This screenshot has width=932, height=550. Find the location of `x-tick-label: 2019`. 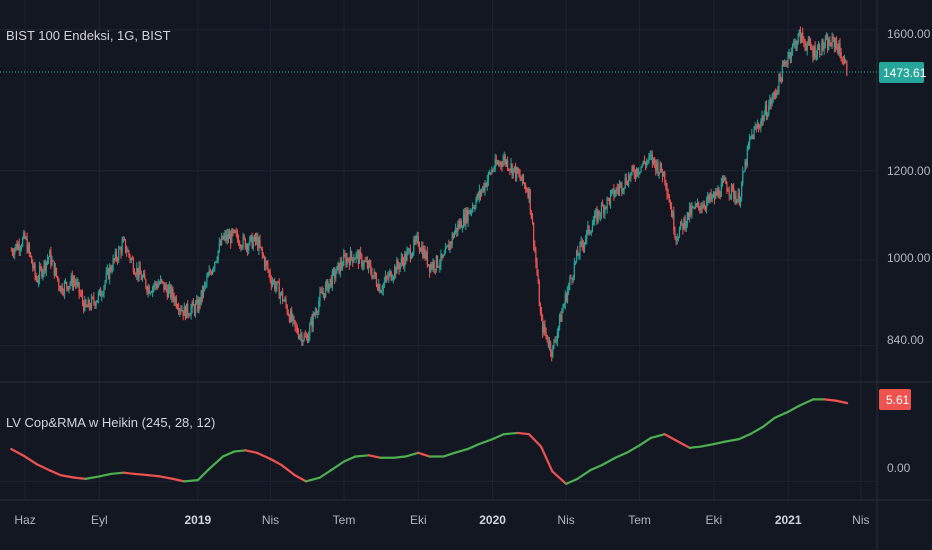

x-tick-label: 2019 is located at coordinates (197, 520).